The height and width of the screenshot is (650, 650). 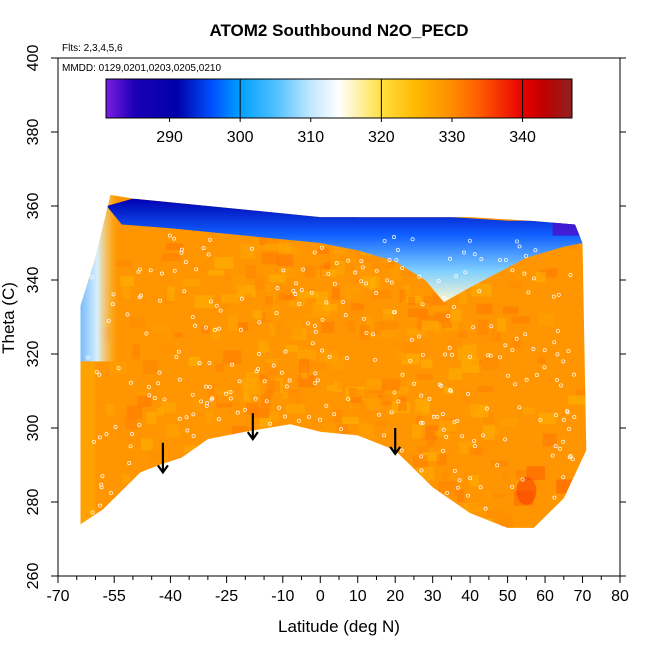 What do you see at coordinates (33, 280) in the screenshot?
I see `y-tick-label-340: 340` at bounding box center [33, 280].